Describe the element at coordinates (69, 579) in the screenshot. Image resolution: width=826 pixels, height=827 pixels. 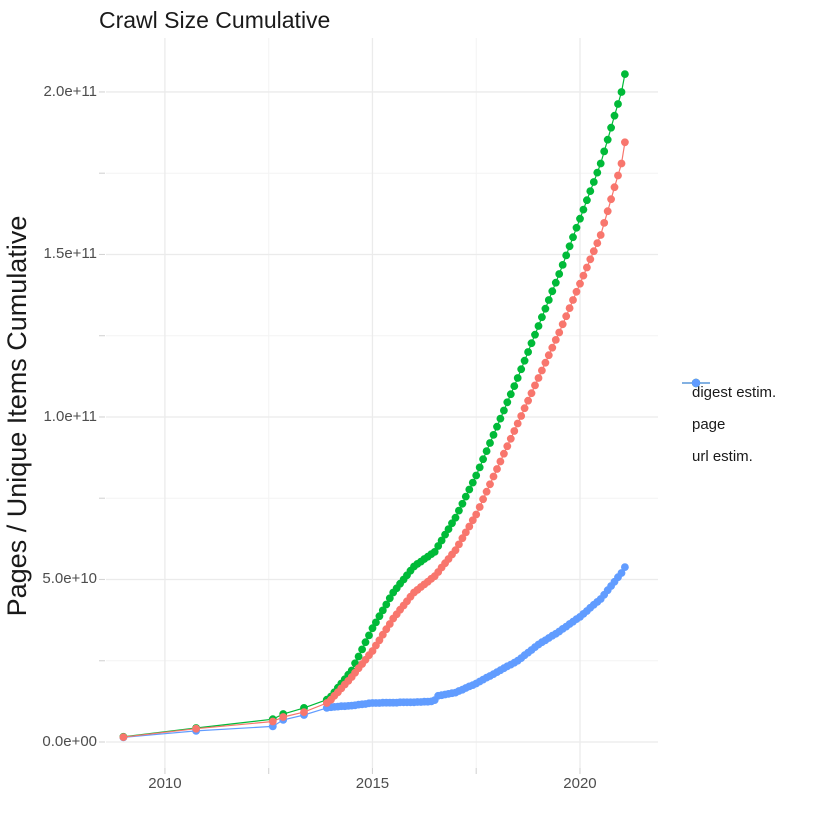
I see `y-tick-label: 5.0e+10` at that location.